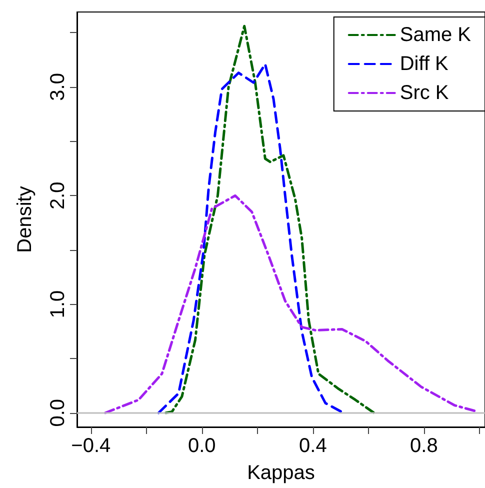 This screenshot has width=485, height=488. Describe the element at coordinates (202, 446) in the screenshot. I see `x-tick-label: 0.0` at that location.